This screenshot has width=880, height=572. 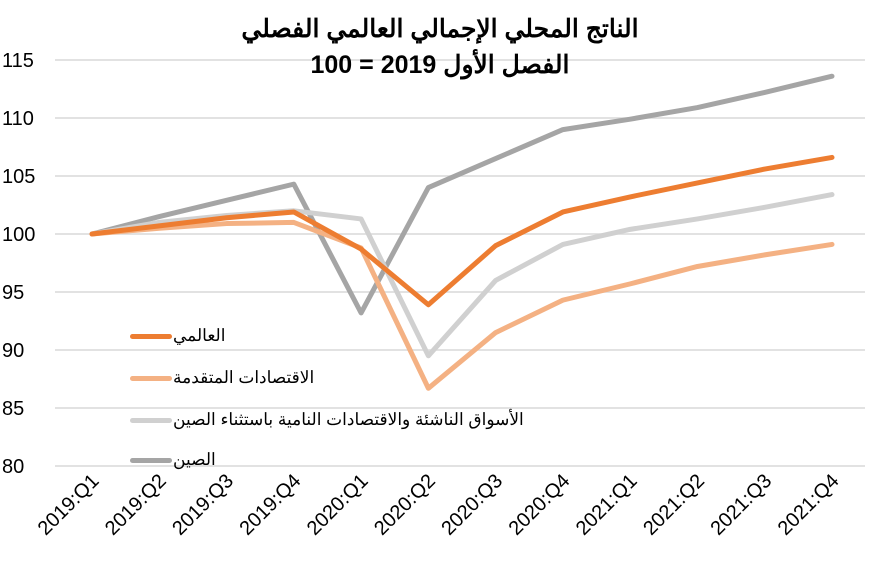 What do you see at coordinates (741, 505) in the screenshot?
I see `x-tick-label: 2021:Q3` at bounding box center [741, 505].